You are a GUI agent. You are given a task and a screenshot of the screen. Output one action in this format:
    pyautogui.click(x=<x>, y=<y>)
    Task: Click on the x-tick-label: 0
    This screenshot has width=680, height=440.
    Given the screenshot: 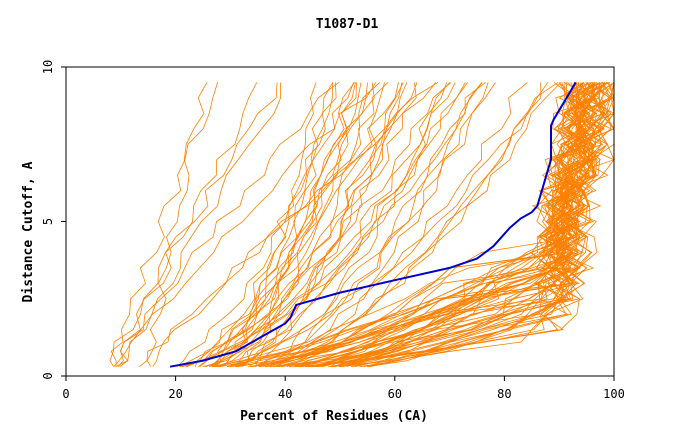 What is the action you would take?
    pyautogui.click(x=65, y=394)
    